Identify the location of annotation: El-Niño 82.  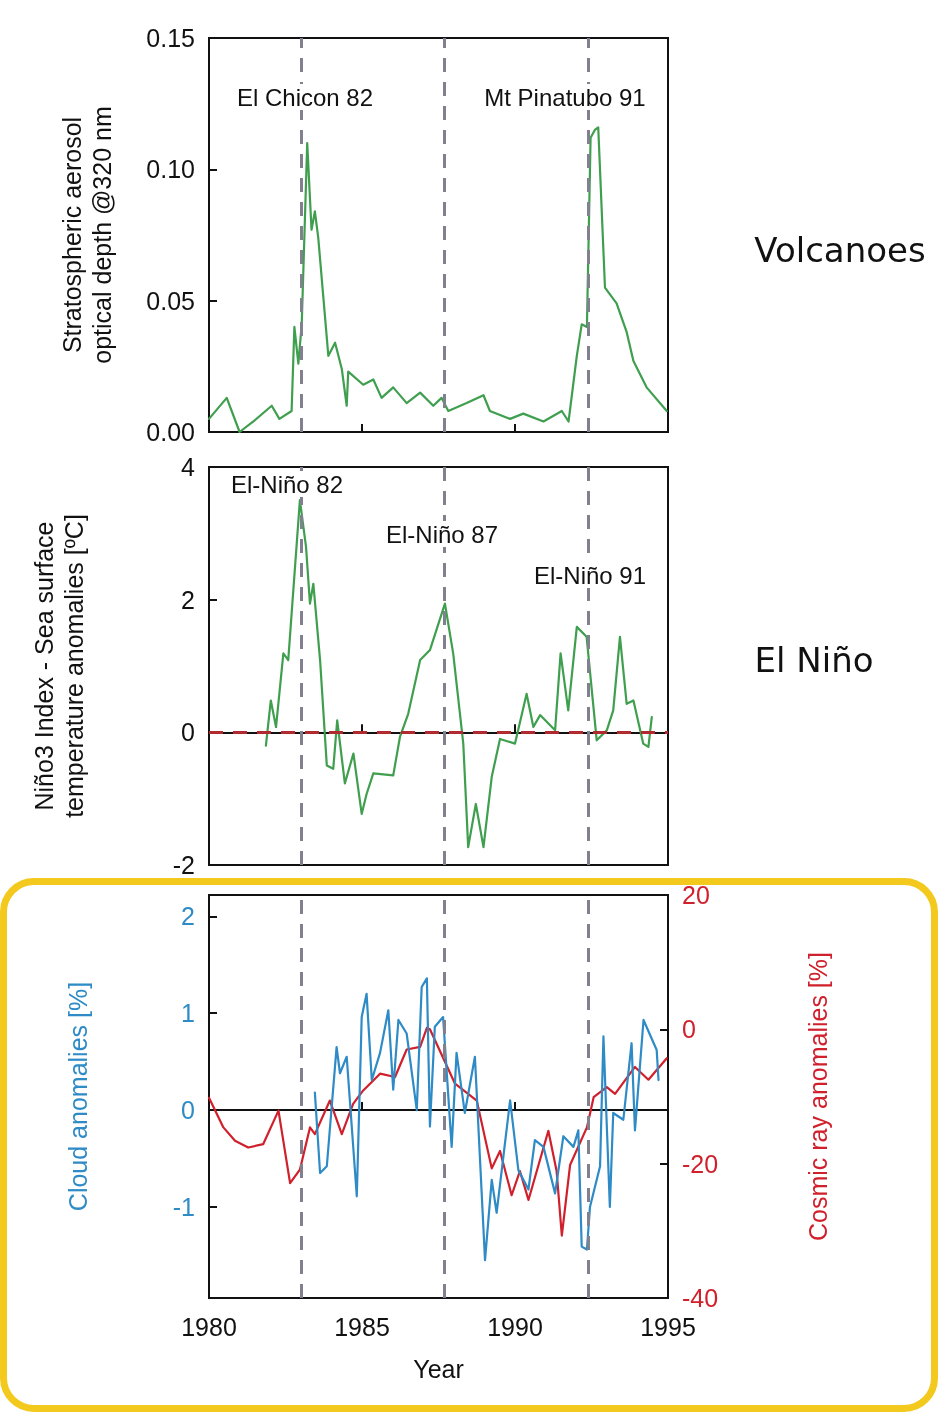
(287, 484).